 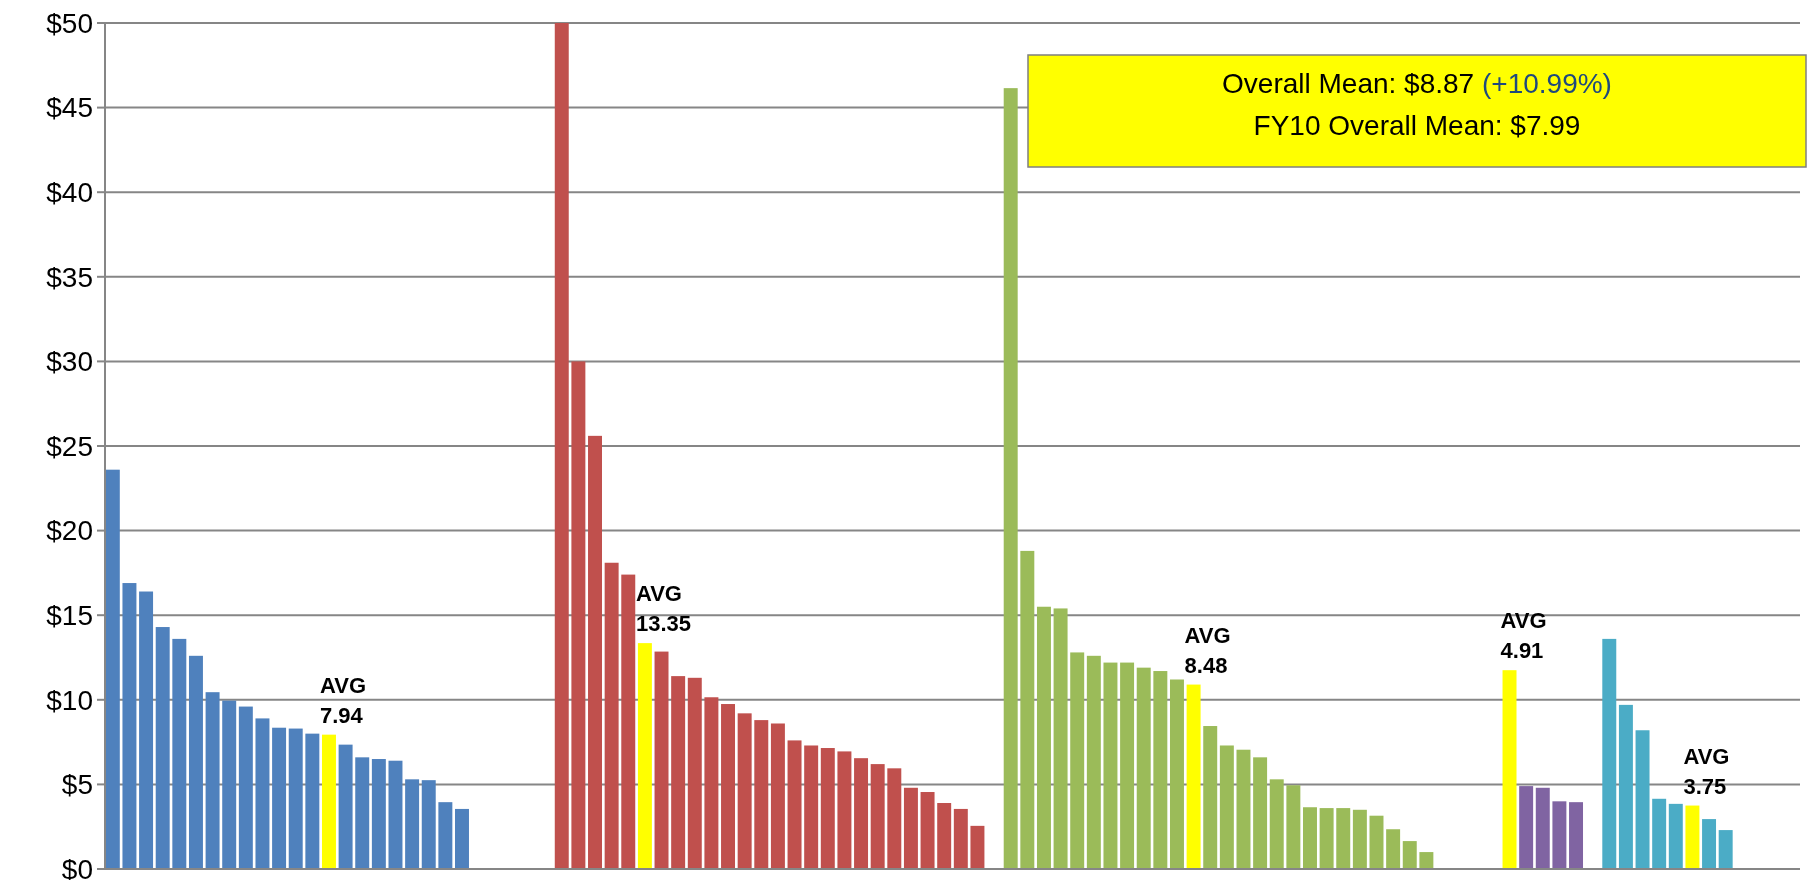 I want to click on y-tick-label: $0, so click(x=77, y=869).